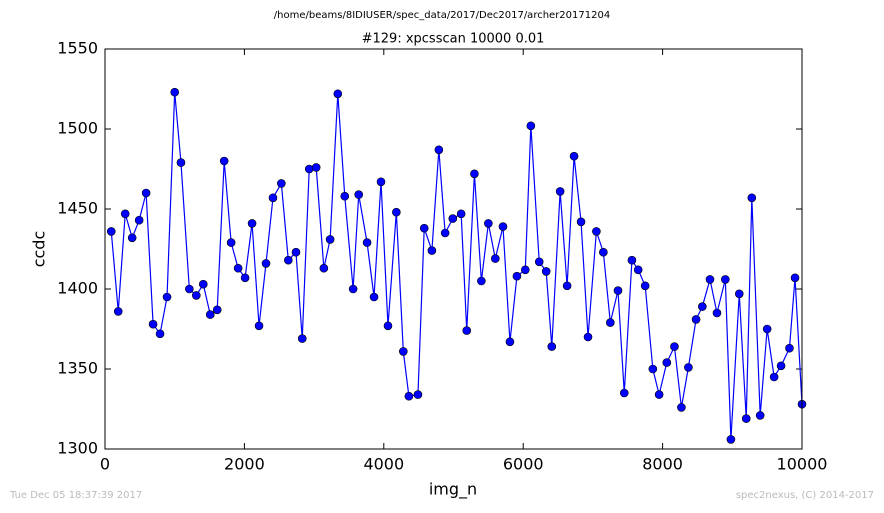 Image resolution: width=884 pixels, height=513 pixels. I want to click on y-tick-label: 1500, so click(77, 128).